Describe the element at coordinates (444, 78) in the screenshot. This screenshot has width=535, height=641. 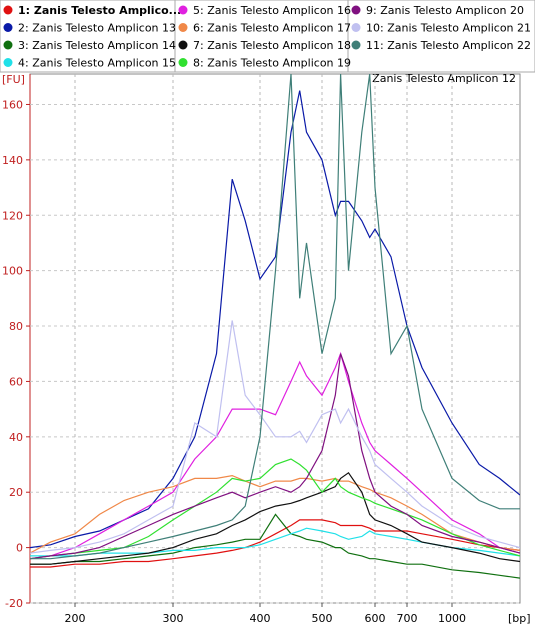
I see `chart-title: Zanis Telesto Amplicon 12` at that location.